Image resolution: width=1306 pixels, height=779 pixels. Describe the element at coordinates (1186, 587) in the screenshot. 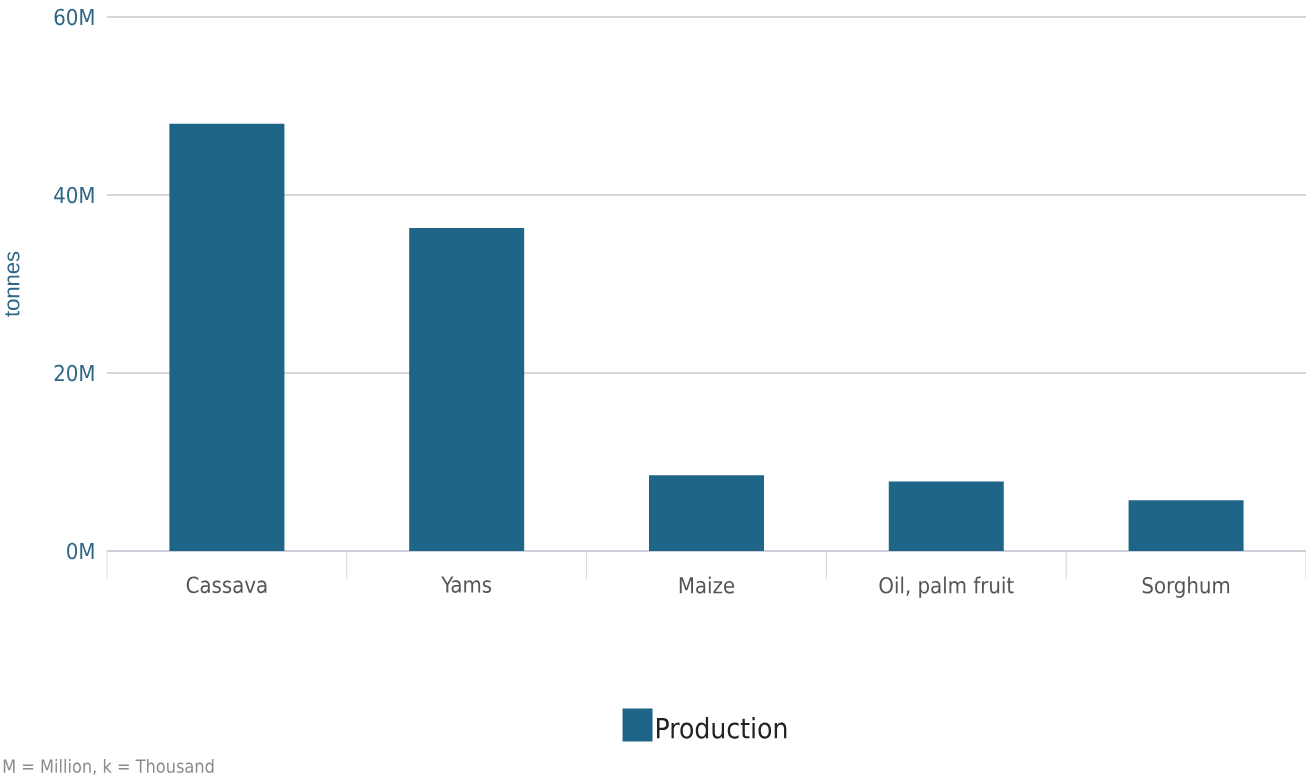

I see `x-tick-label: Sorghum` at that location.